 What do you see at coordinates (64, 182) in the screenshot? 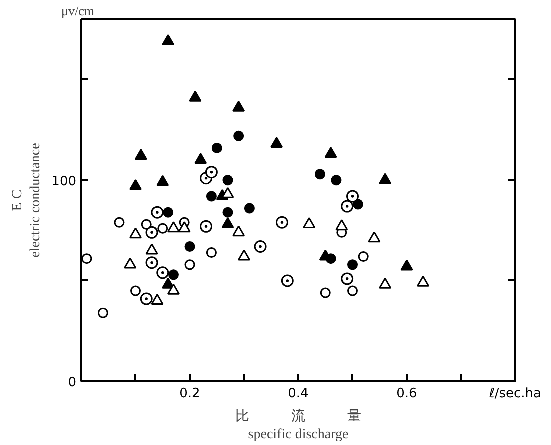
I see `y-tick-label: 100` at bounding box center [64, 182].